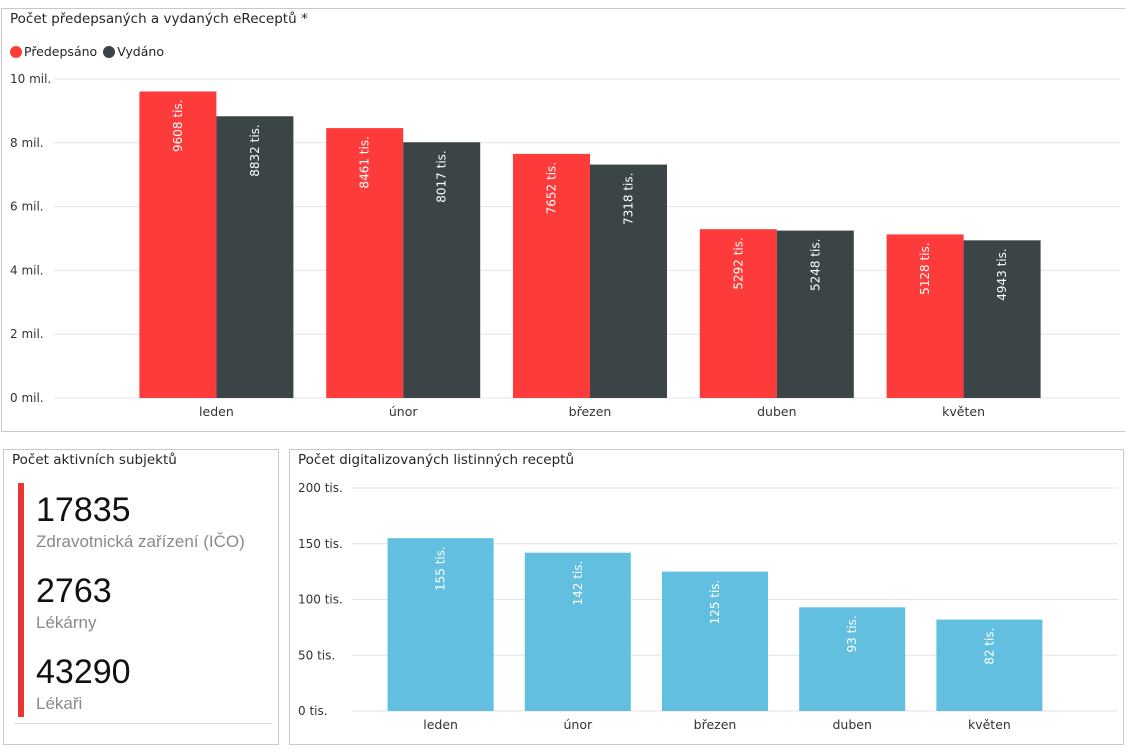  What do you see at coordinates (27, 398) in the screenshot?
I see `y-tick-label: 0 mil.` at bounding box center [27, 398].